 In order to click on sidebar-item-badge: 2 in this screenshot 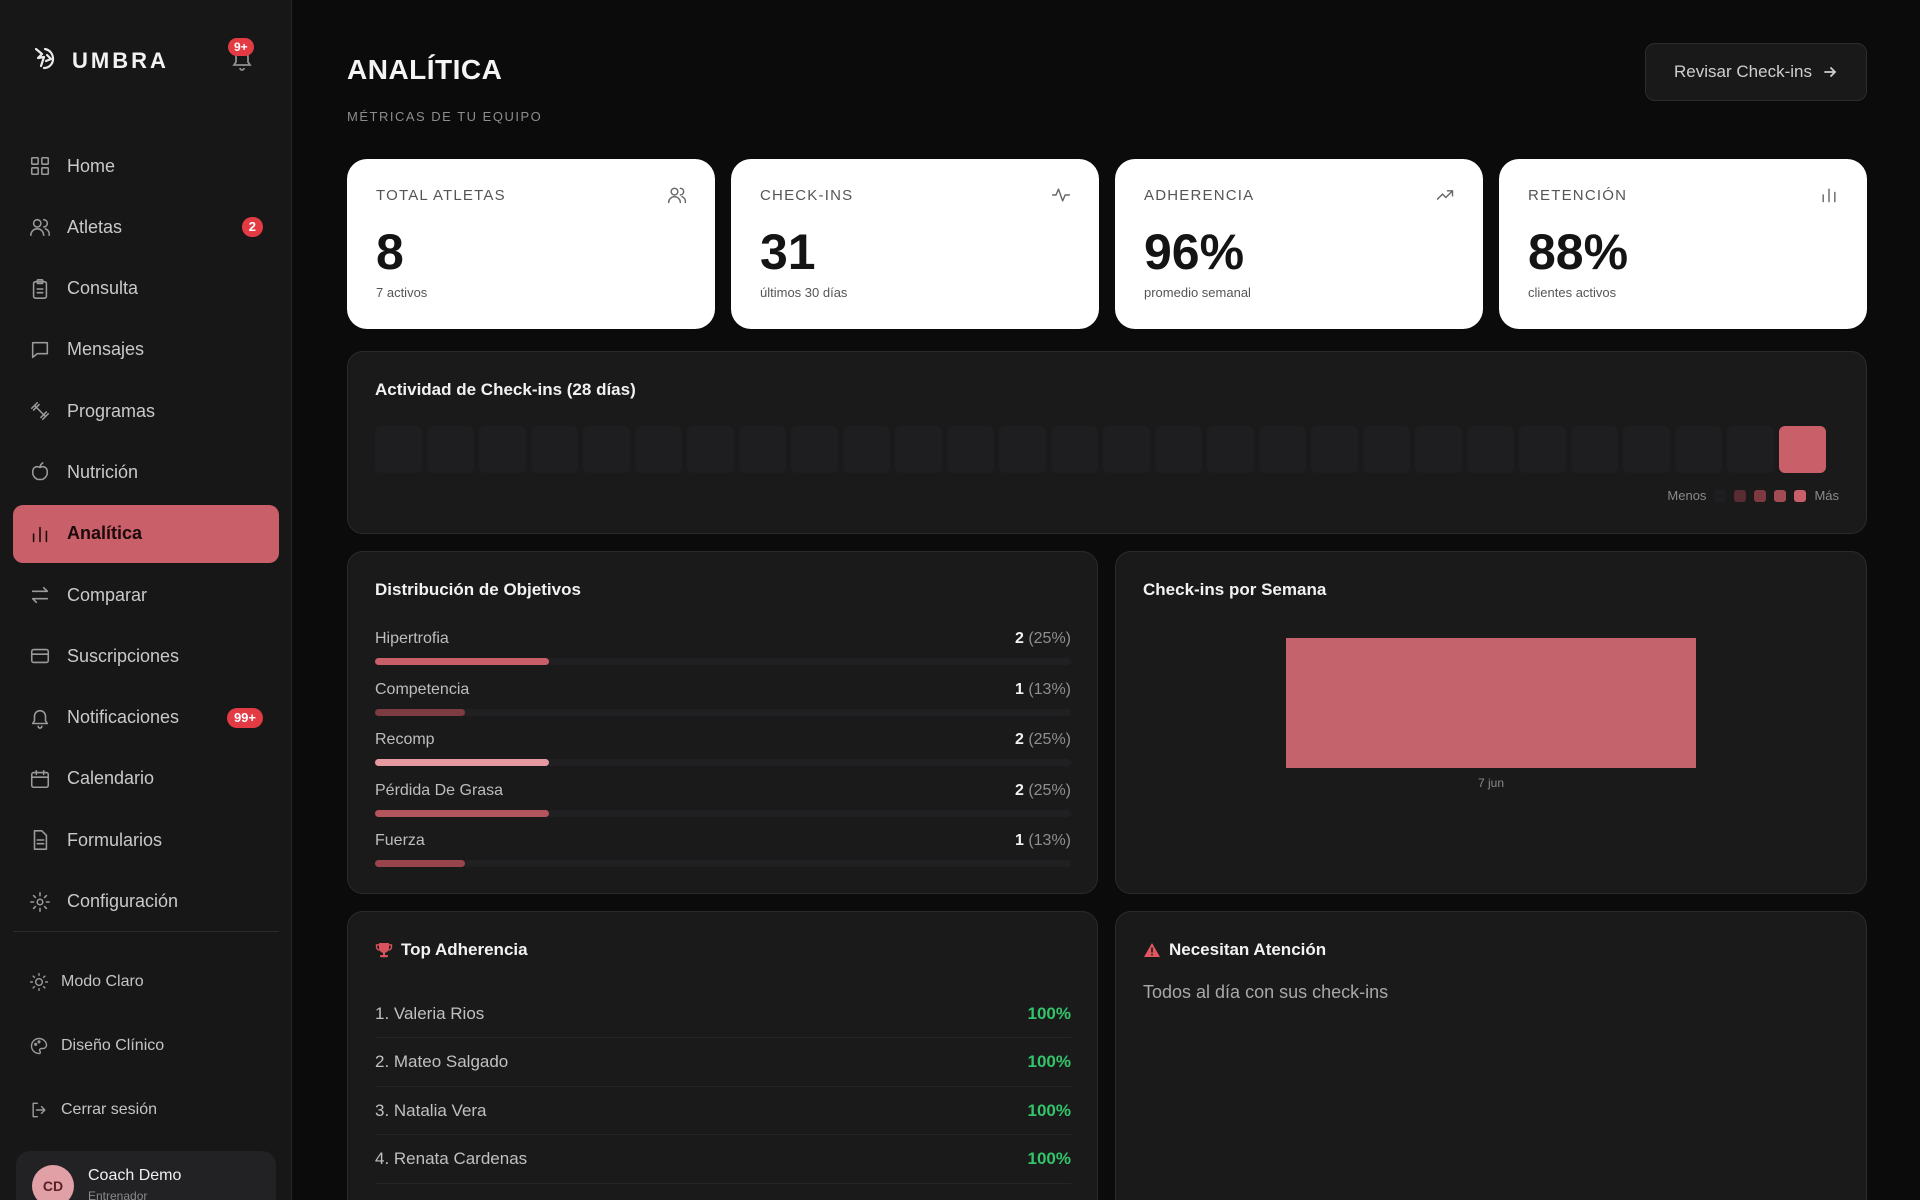, I will do `click(252, 227)`.